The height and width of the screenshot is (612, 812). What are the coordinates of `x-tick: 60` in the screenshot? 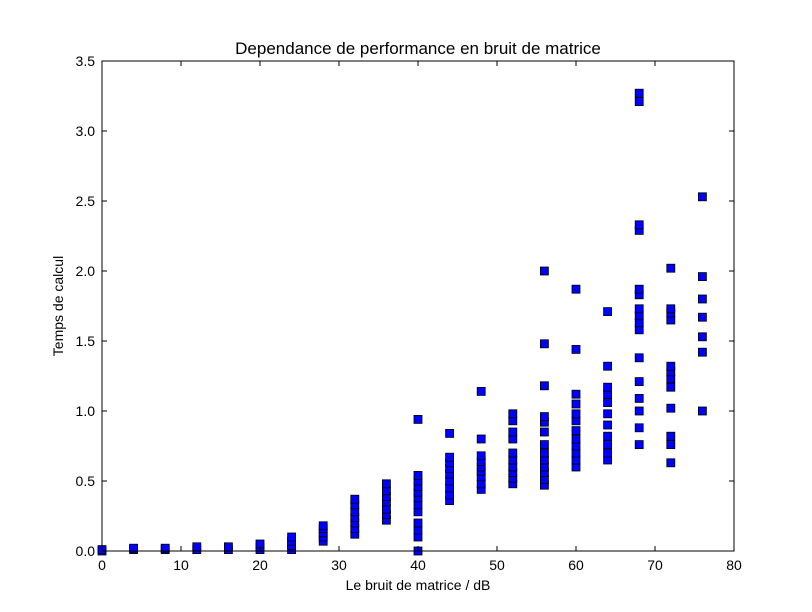 It's located at (576, 317).